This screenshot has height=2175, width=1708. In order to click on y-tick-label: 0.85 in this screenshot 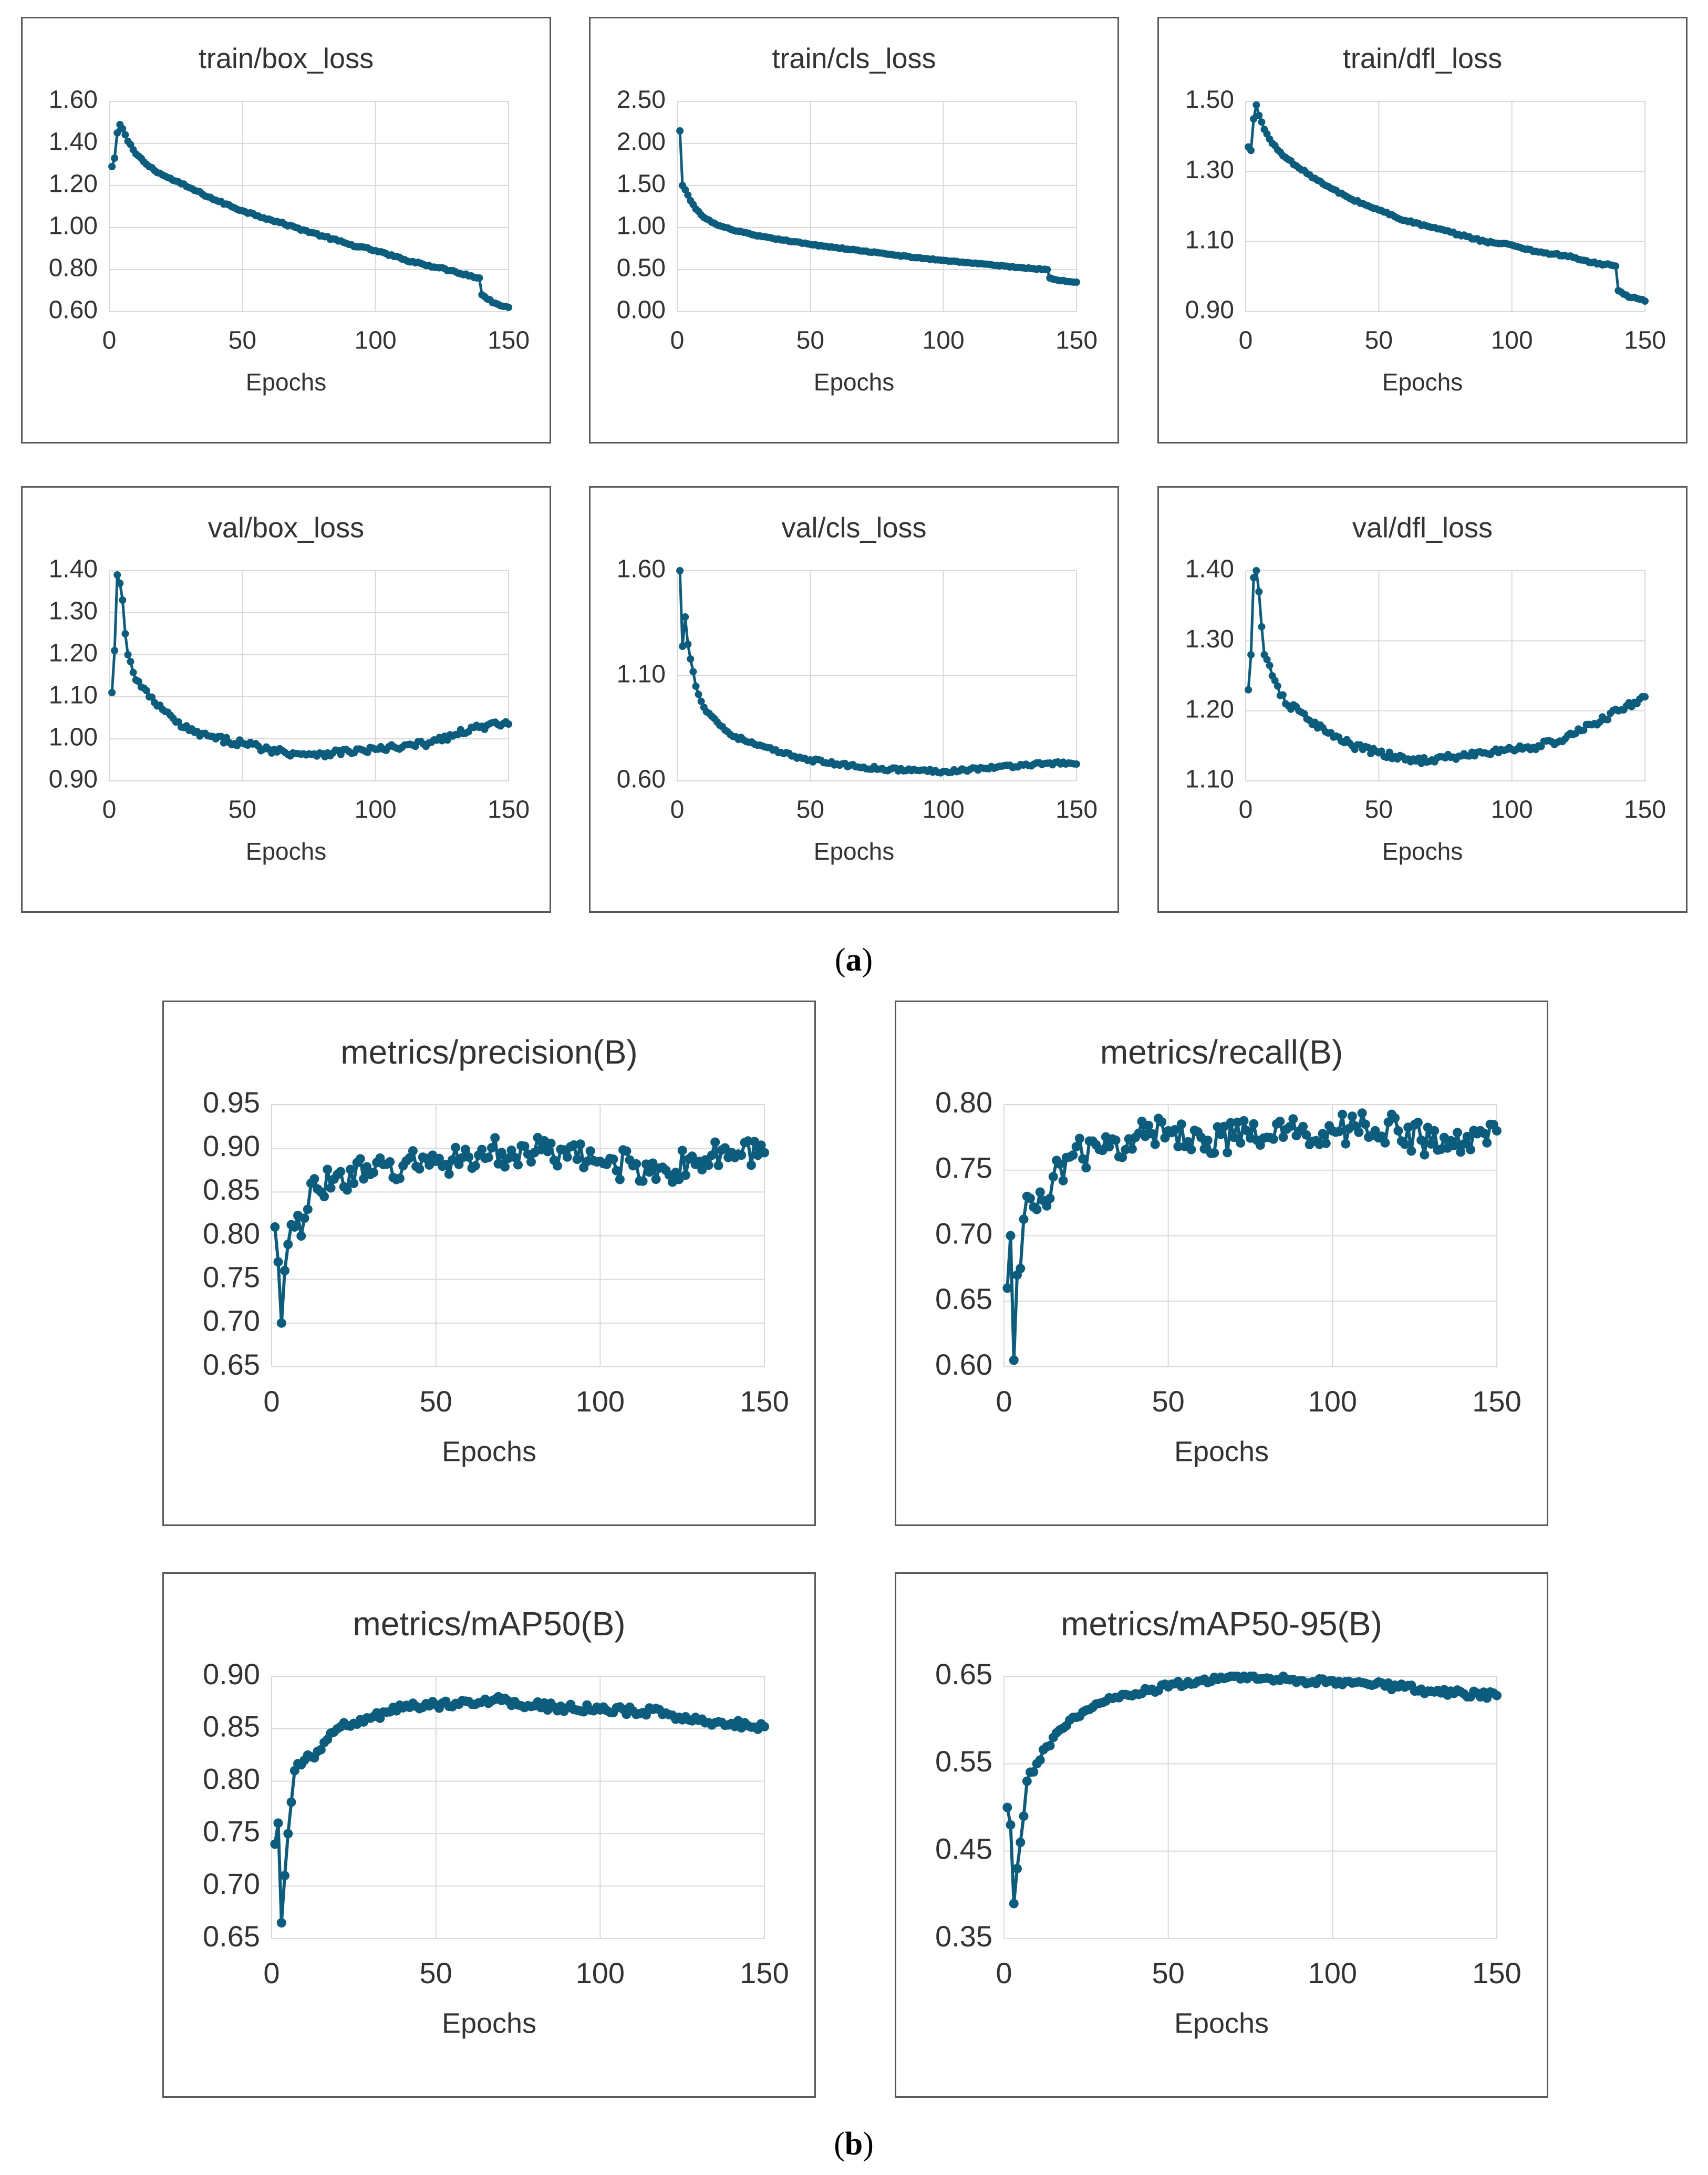, I will do `click(231, 1189)`.